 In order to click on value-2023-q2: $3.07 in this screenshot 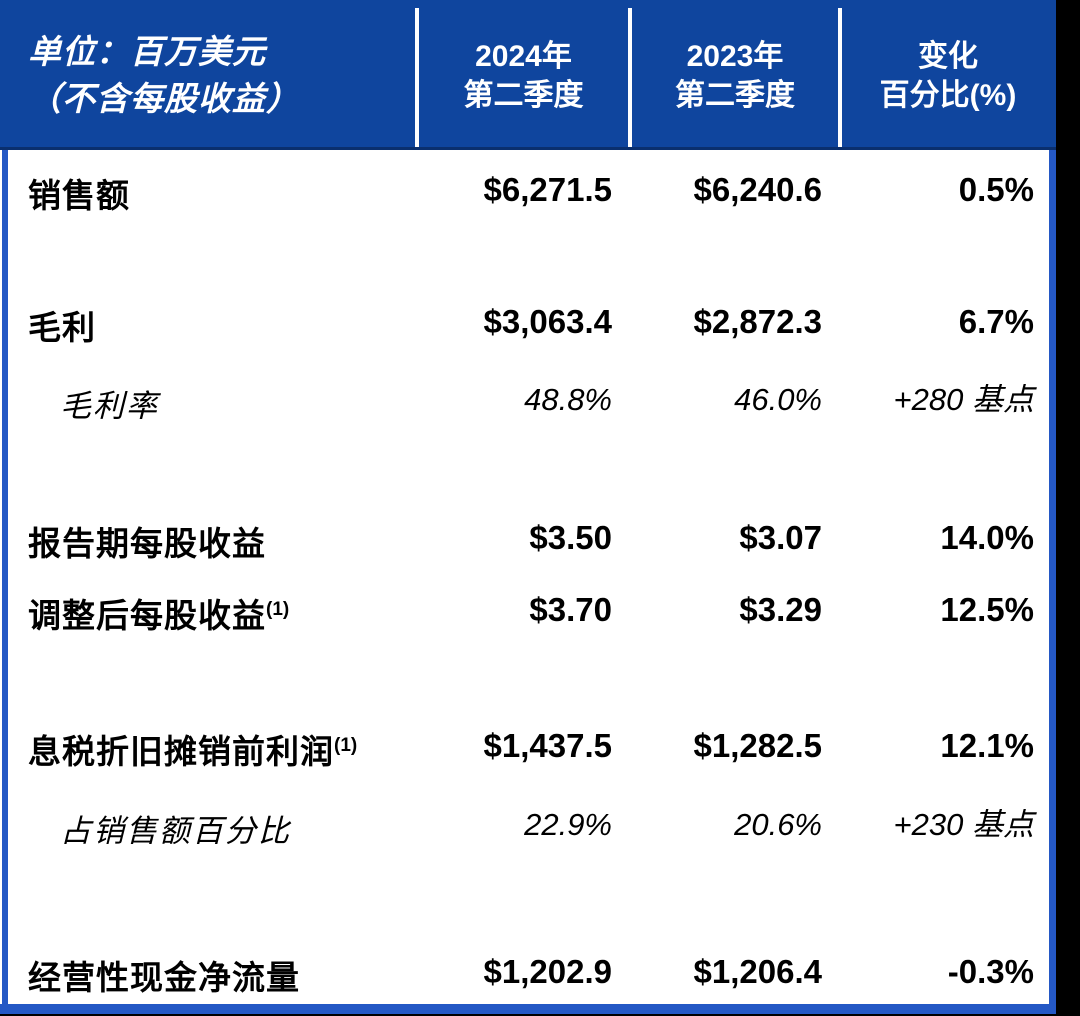, I will do `click(780, 537)`.